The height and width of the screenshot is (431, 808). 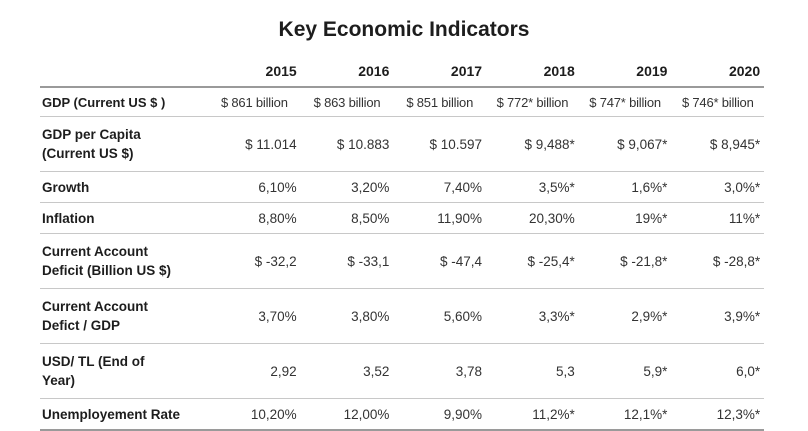 I want to click on year-header: 2018, so click(x=532, y=73).